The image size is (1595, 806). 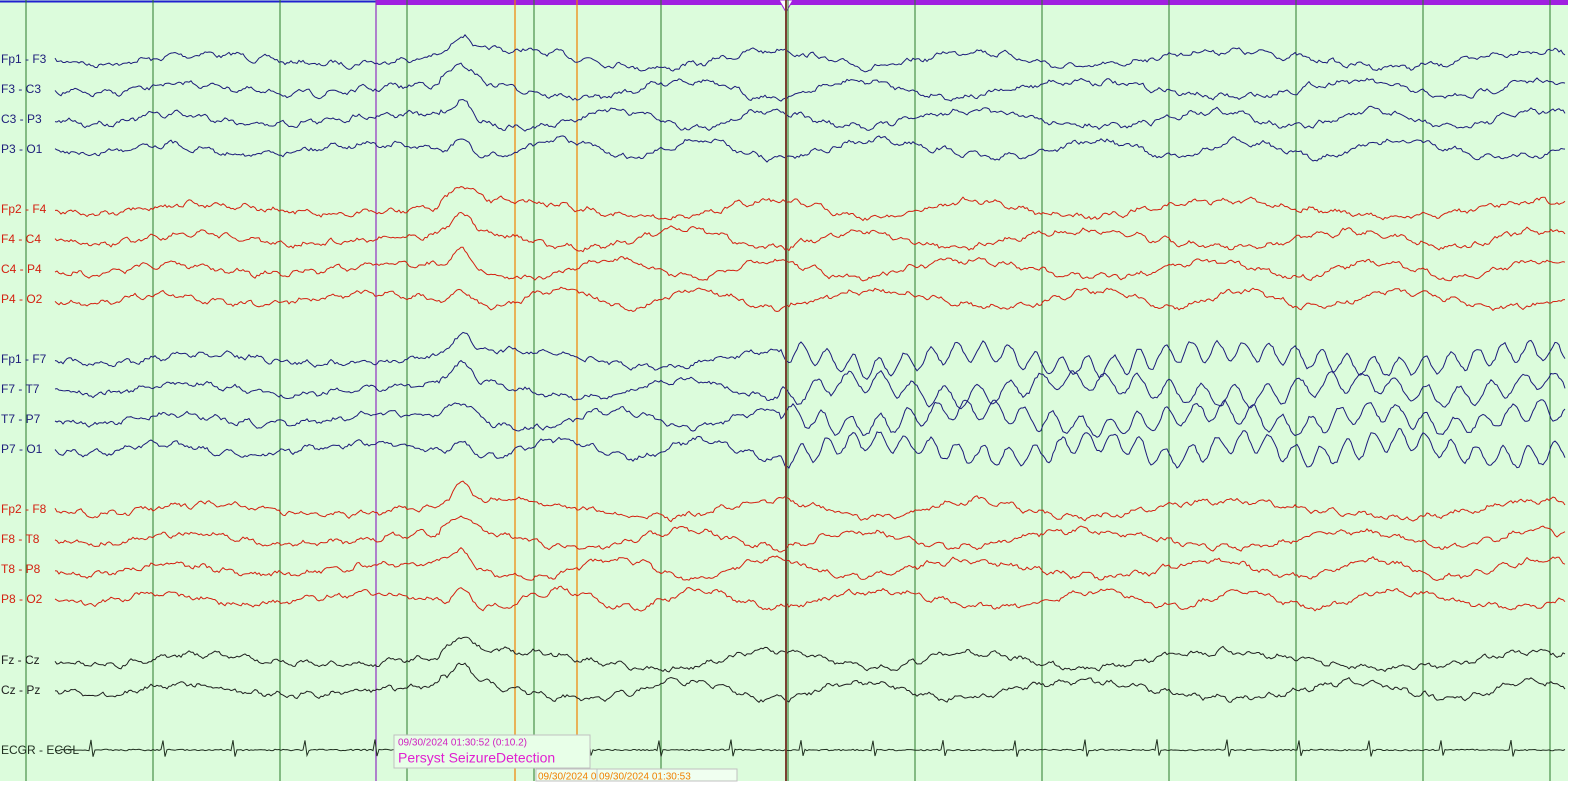 What do you see at coordinates (972, 2) in the screenshot?
I see `seizure-bar` at bounding box center [972, 2].